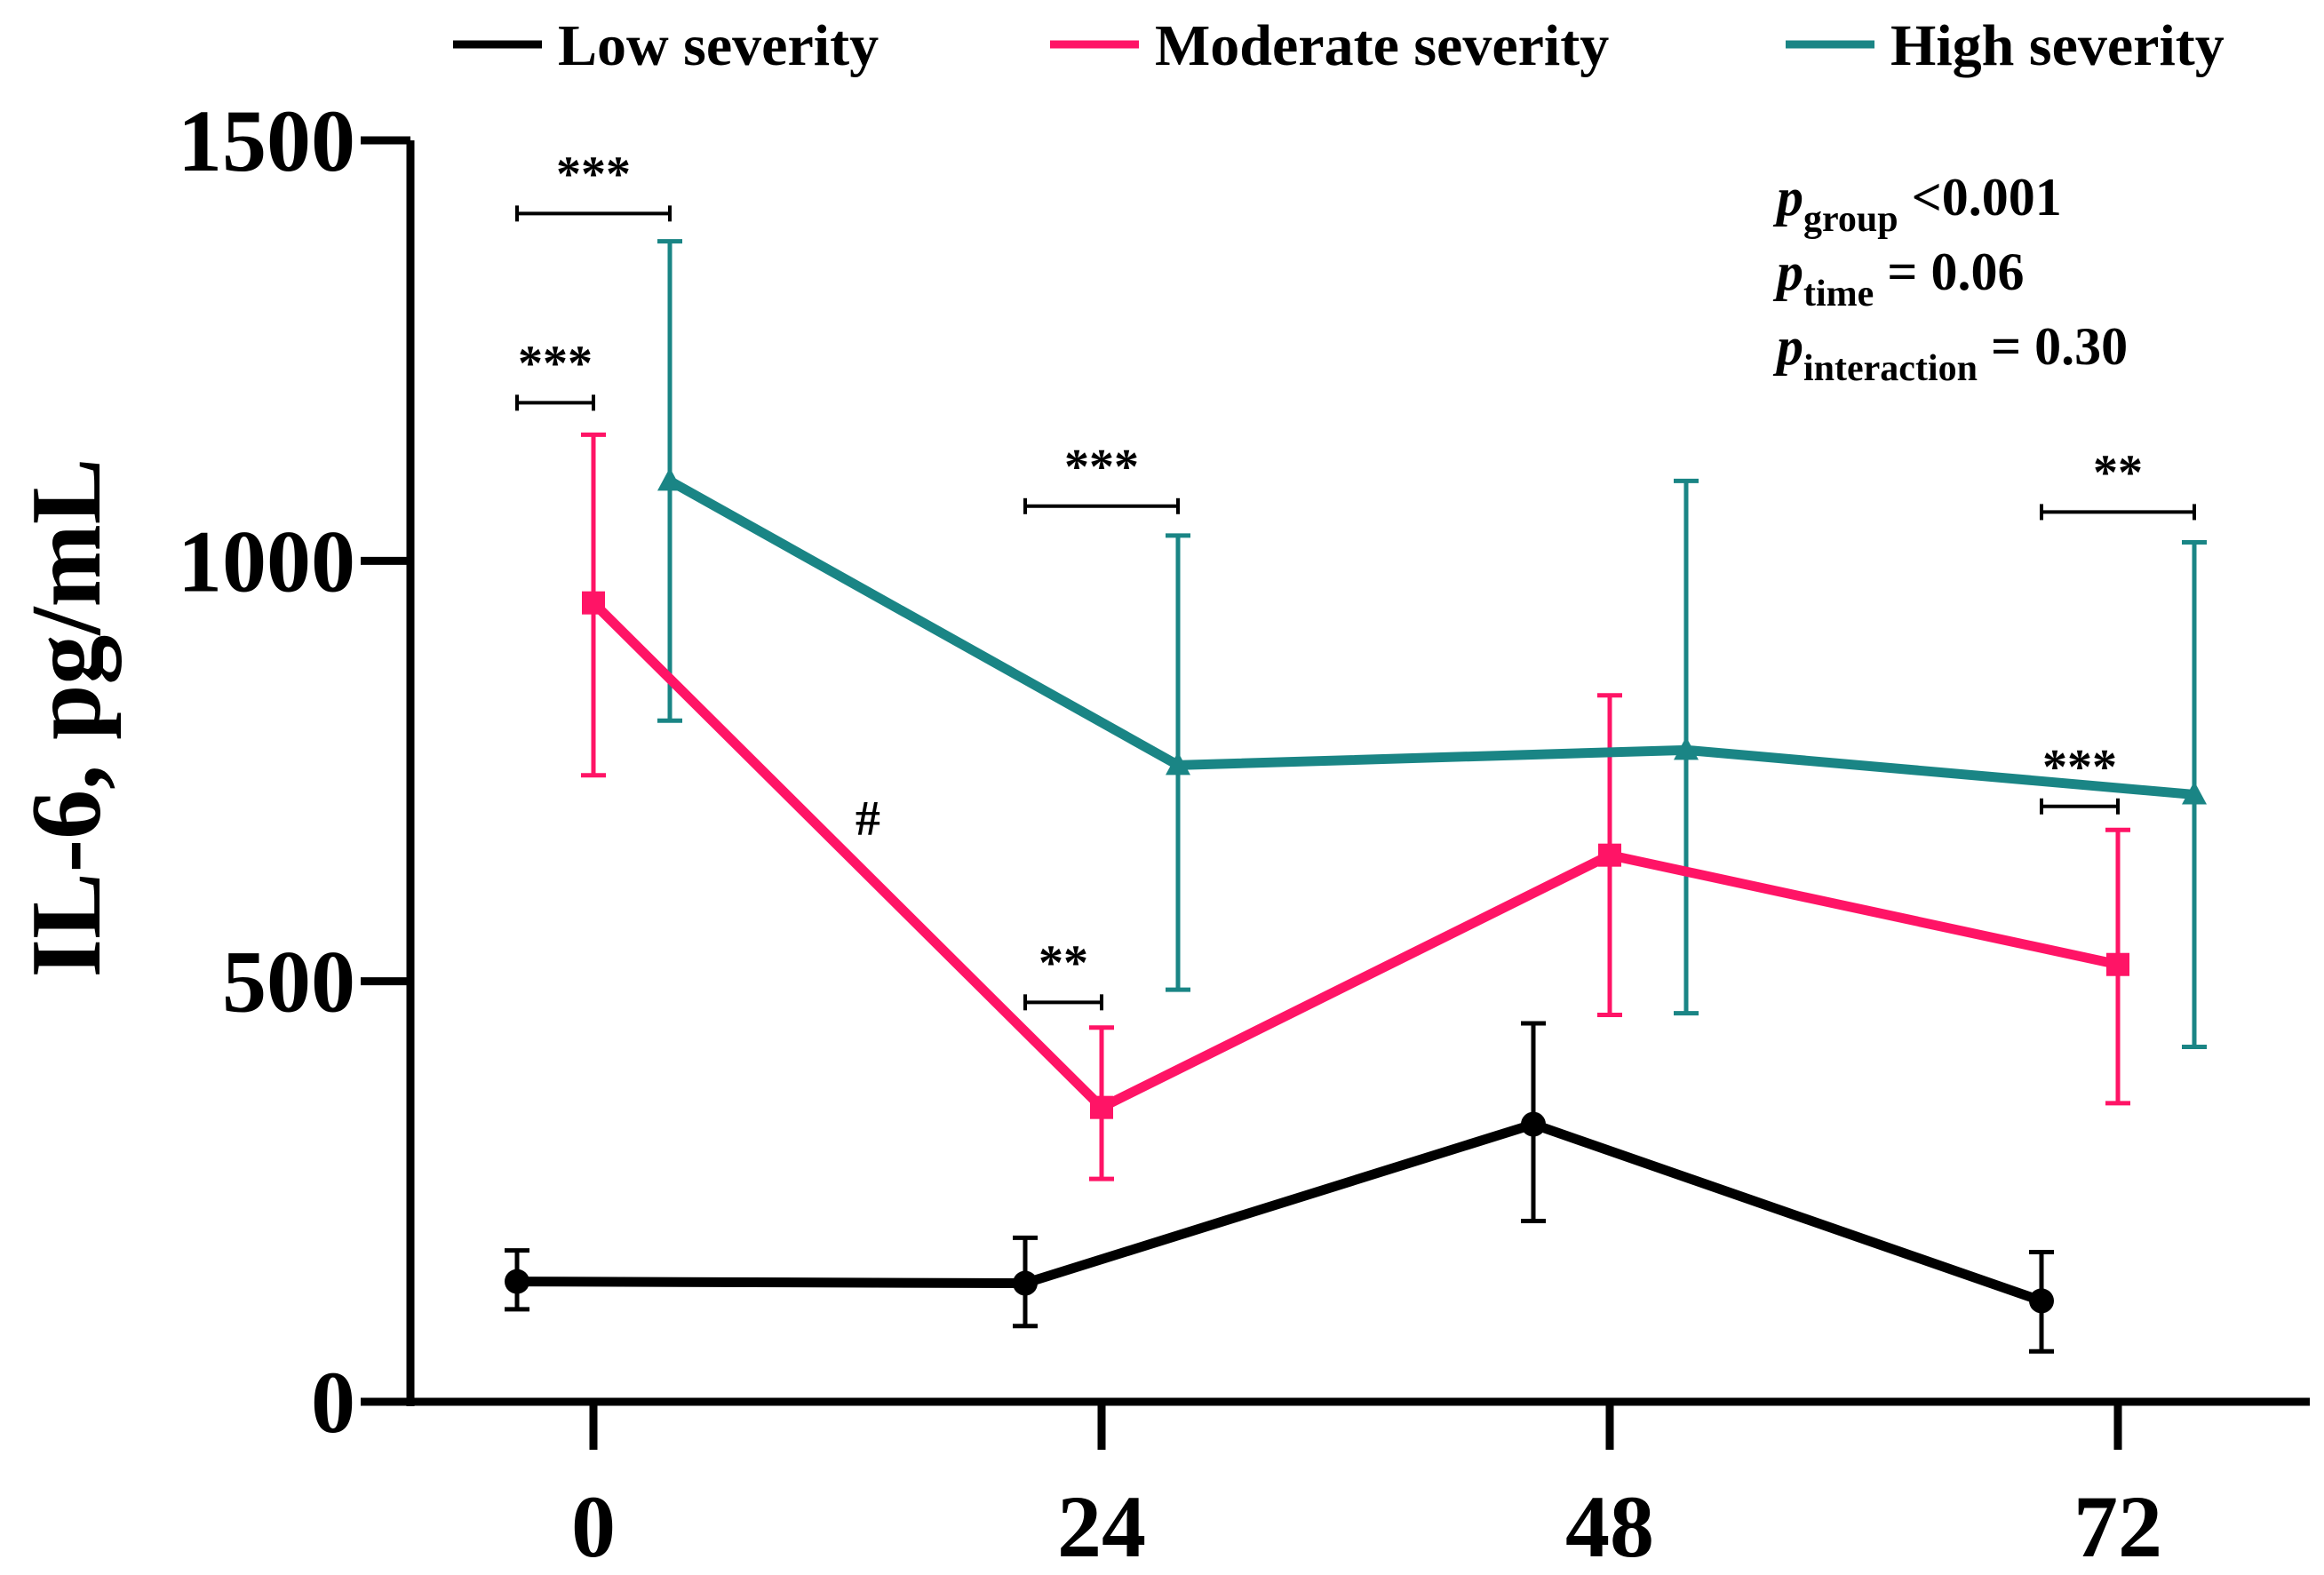 The height and width of the screenshot is (1575, 2324). I want to click on x-tick-label-0: 0, so click(593, 1526).